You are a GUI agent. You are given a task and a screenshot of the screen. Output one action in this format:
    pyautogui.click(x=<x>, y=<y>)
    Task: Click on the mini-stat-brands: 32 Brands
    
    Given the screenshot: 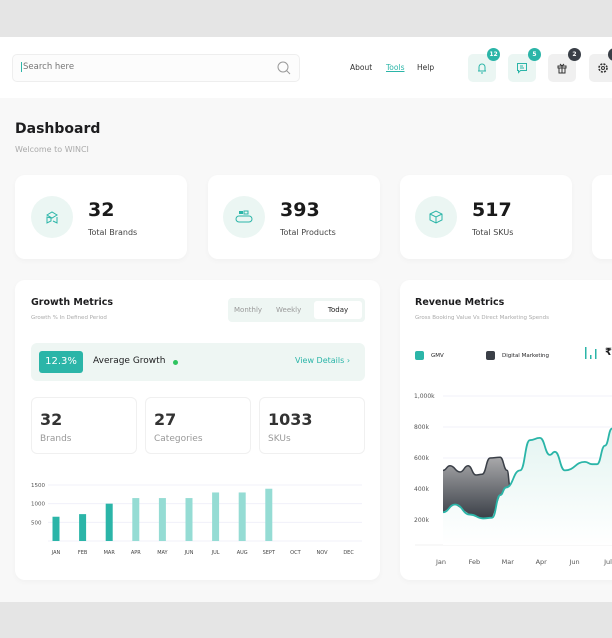 What is the action you would take?
    pyautogui.click(x=84, y=425)
    